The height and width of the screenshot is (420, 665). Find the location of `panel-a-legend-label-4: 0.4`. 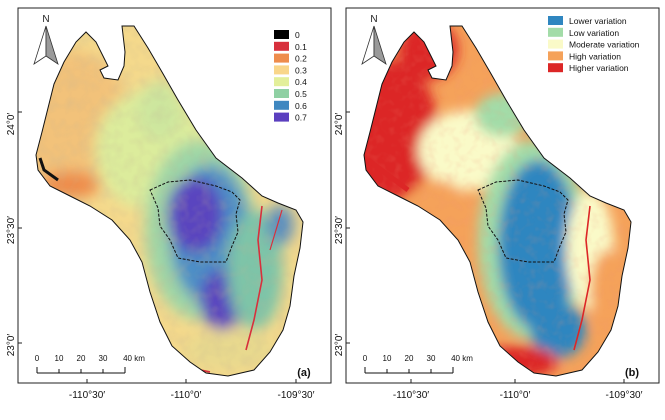

panel-a-legend-label-4: 0.4 is located at coordinates (301, 82).